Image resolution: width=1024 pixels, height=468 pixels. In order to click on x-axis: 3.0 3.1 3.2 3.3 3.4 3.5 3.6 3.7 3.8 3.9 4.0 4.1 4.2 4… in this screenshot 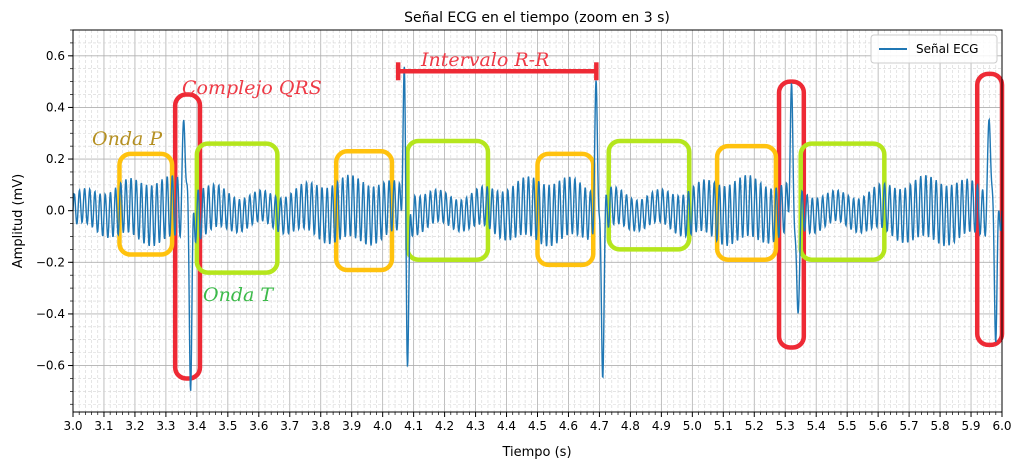, I will do `click(537, 422)`.